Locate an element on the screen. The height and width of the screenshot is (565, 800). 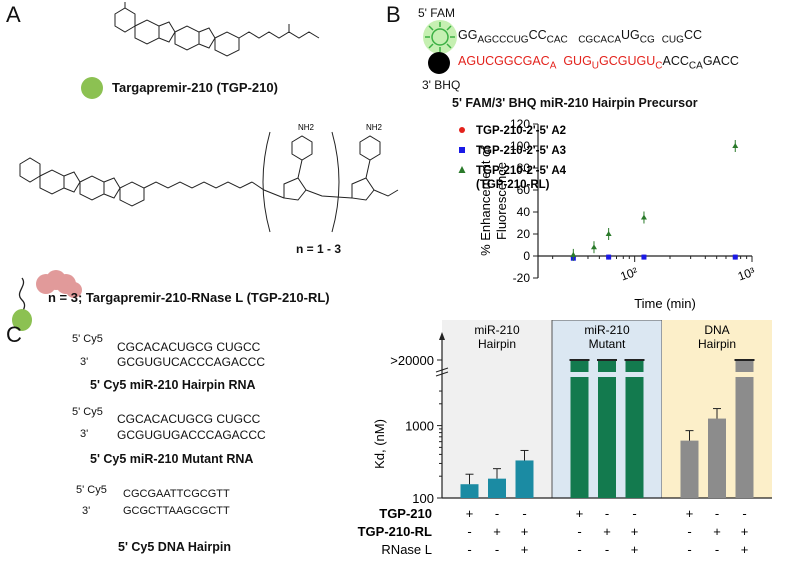
bhq-icon is located at coordinates (439, 63).